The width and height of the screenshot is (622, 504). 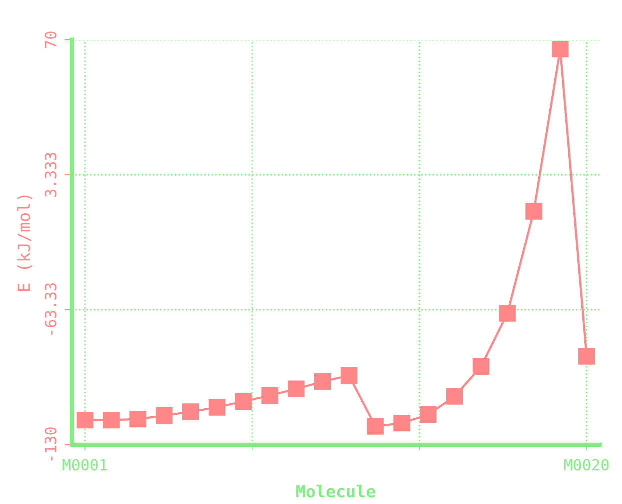 What do you see at coordinates (50, 309) in the screenshot?
I see `y-tick-label: -63.33` at bounding box center [50, 309].